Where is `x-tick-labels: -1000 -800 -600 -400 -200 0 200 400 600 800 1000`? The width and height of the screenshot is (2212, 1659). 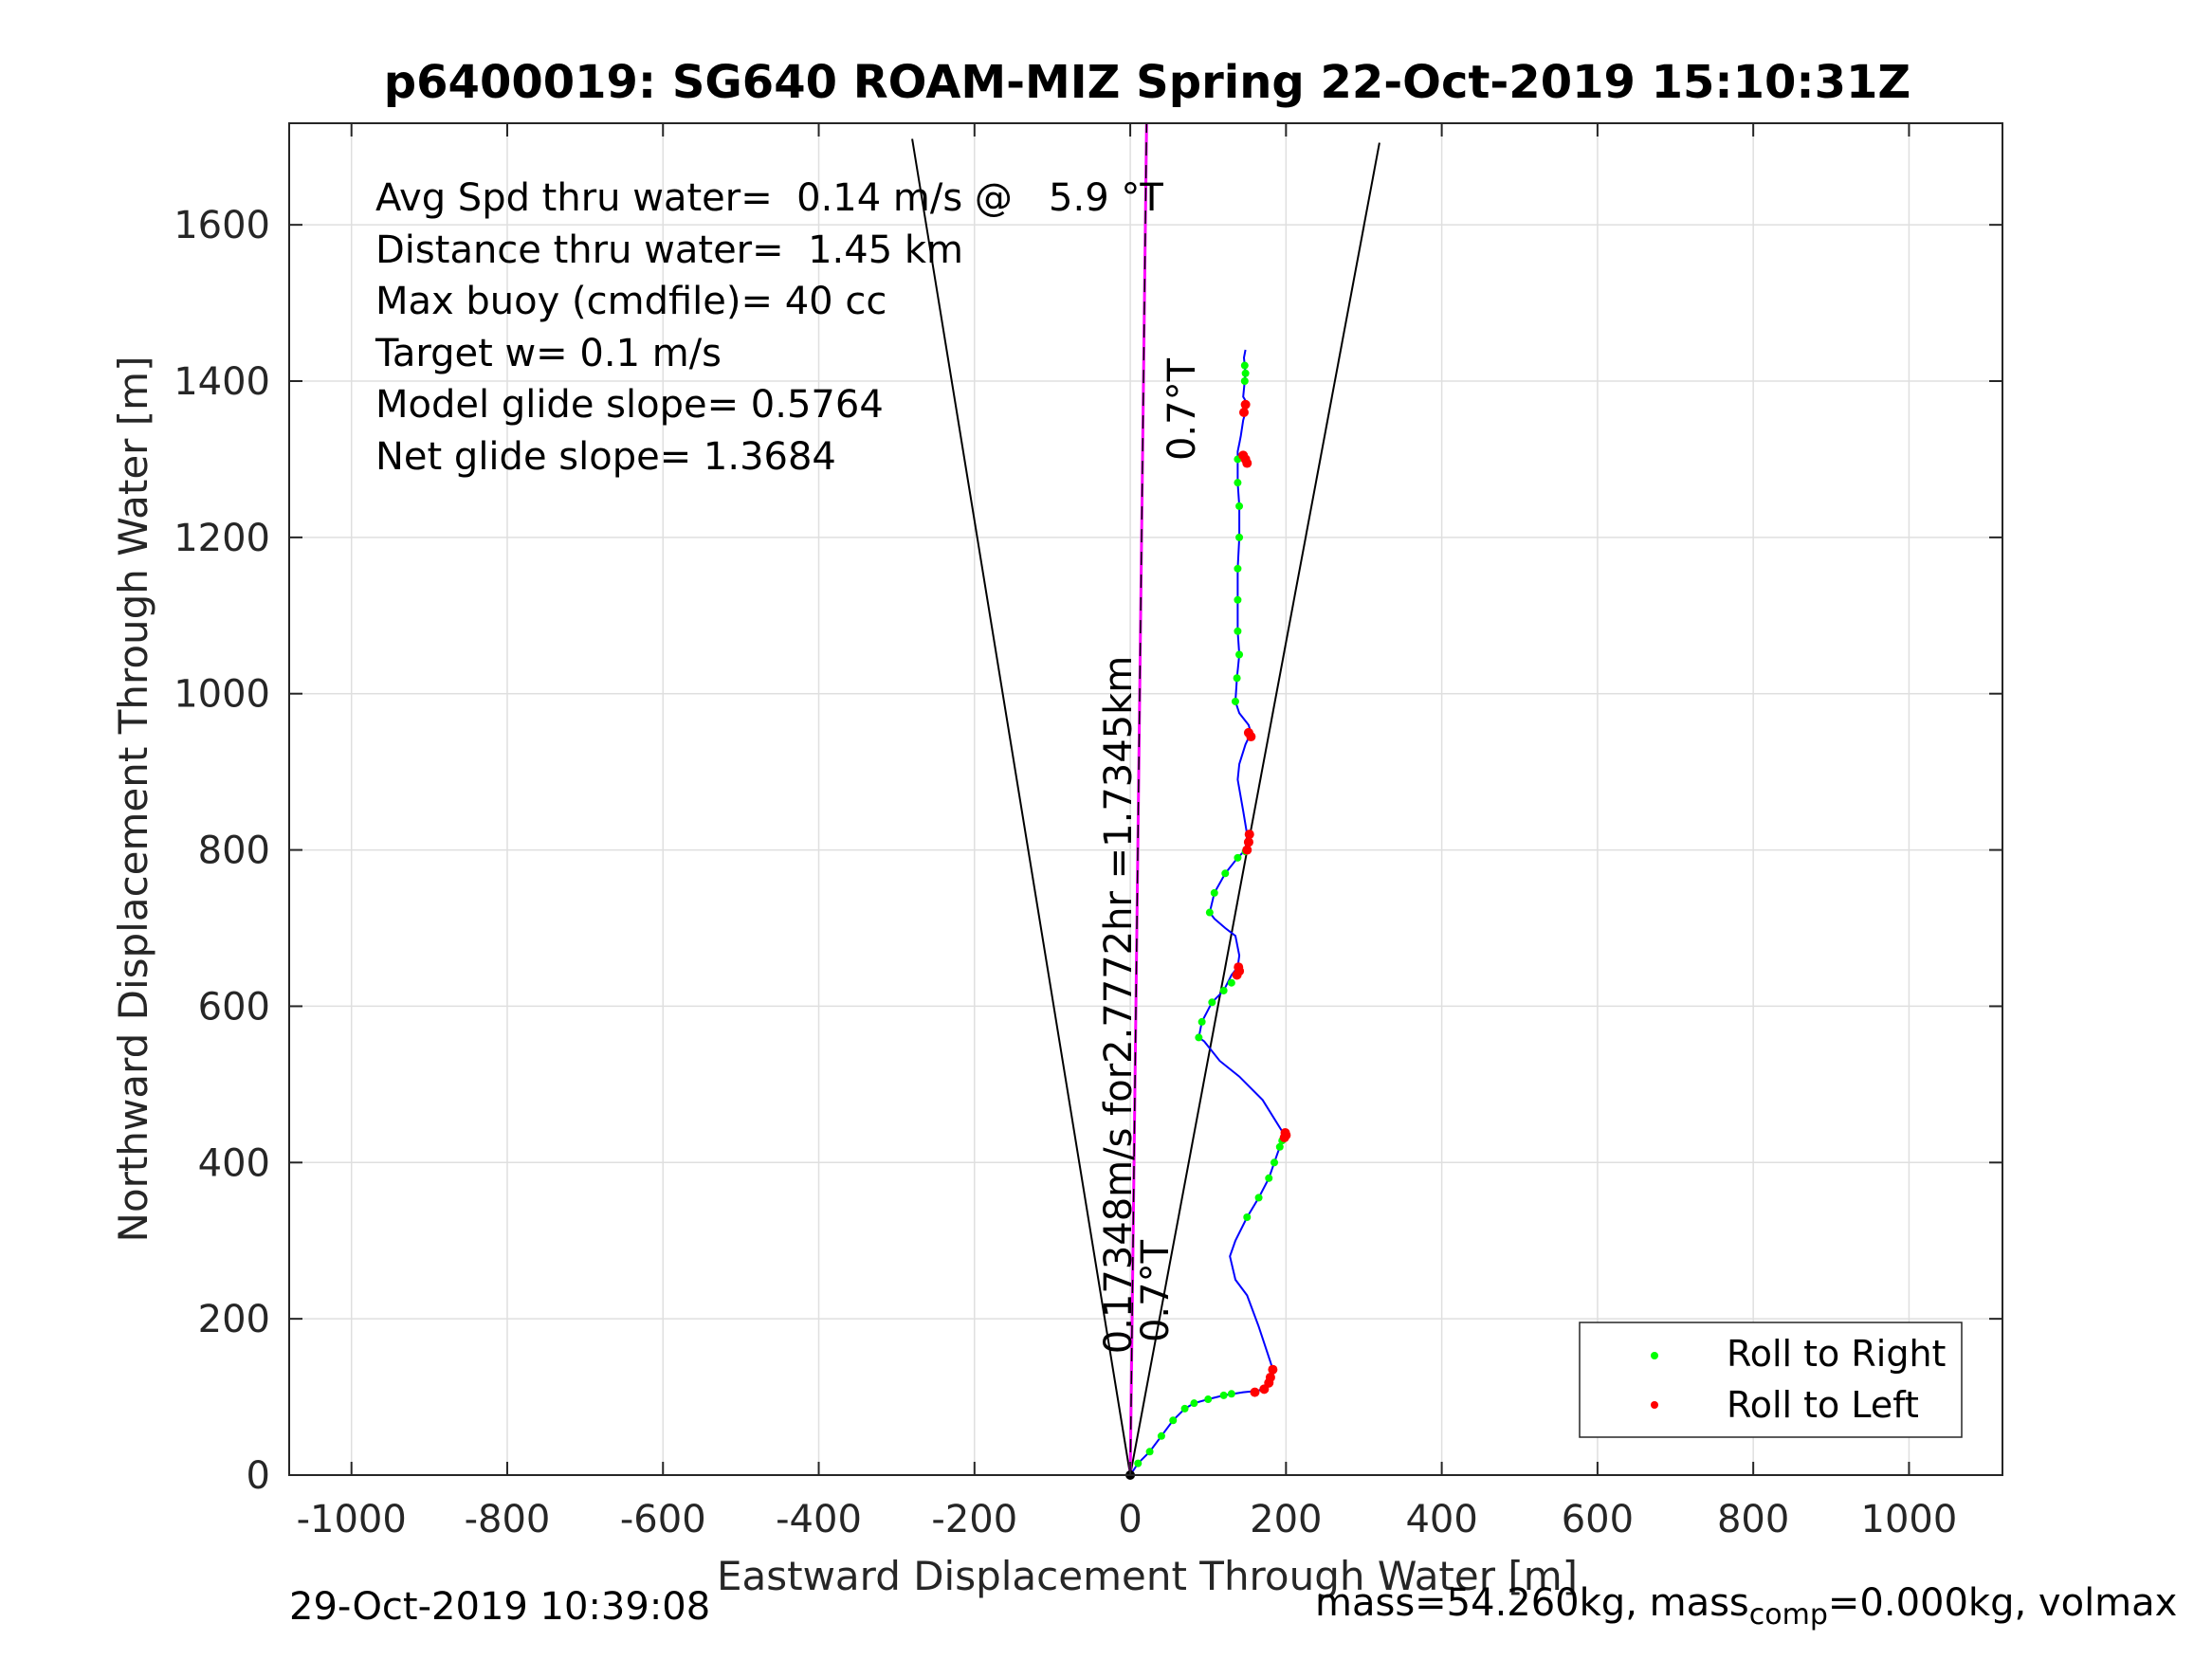
x-tick-labels: -1000 -800 -600 -400 -200 0 200 400 600 800 1000 is located at coordinates (1127, 1519).